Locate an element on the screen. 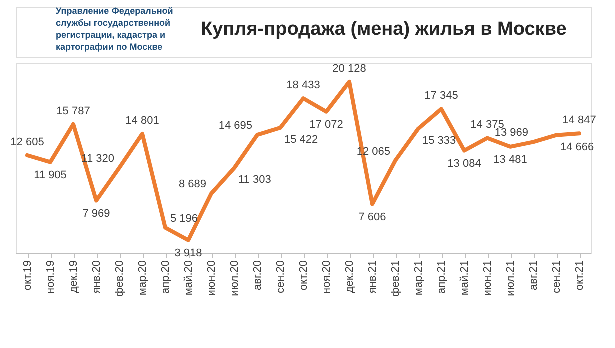  data-label: 7 969 is located at coordinates (96, 214).